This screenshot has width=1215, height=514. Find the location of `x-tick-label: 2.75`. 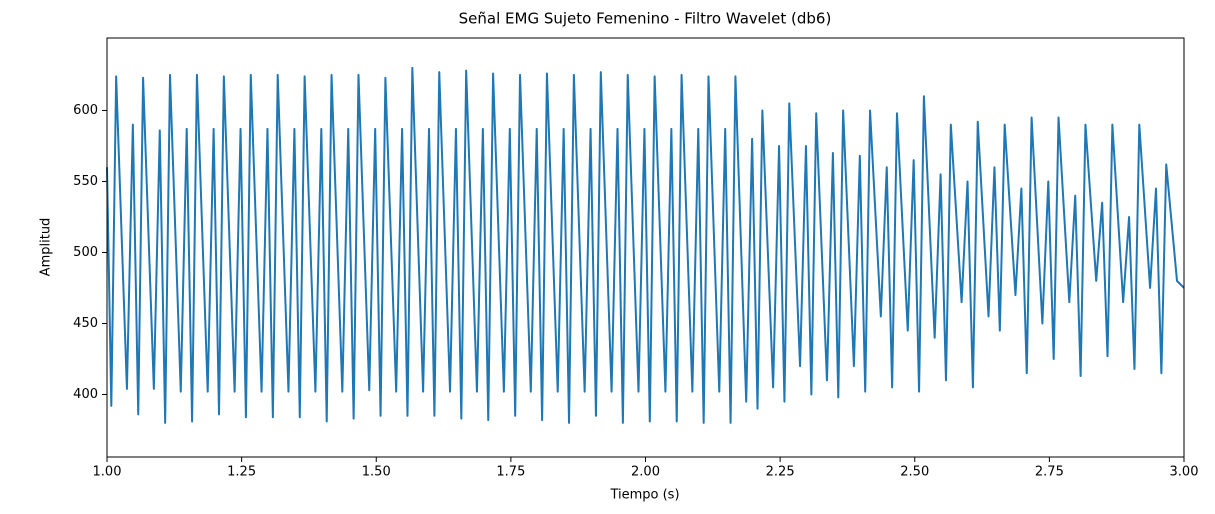

x-tick-label: 2.75 is located at coordinates (1049, 472).